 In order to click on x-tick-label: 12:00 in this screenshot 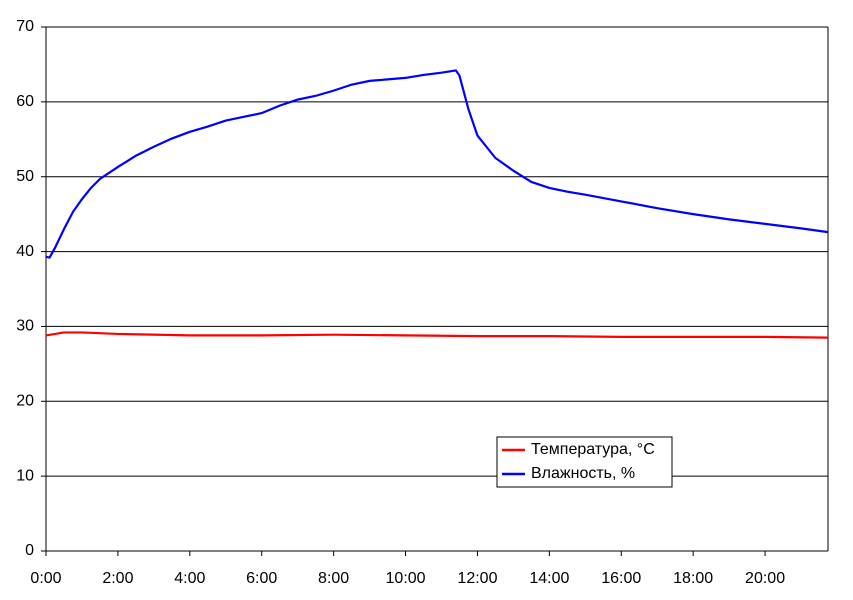, I will do `click(477, 578)`.